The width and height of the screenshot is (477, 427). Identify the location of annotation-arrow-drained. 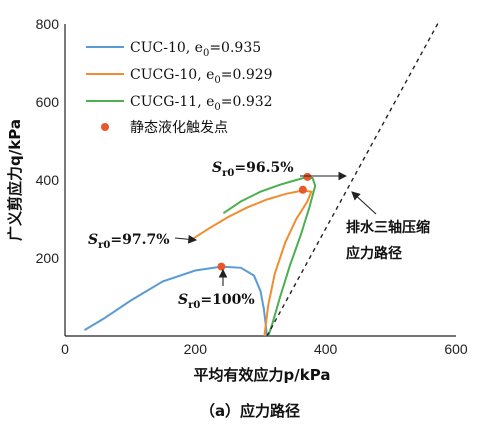
(364, 203).